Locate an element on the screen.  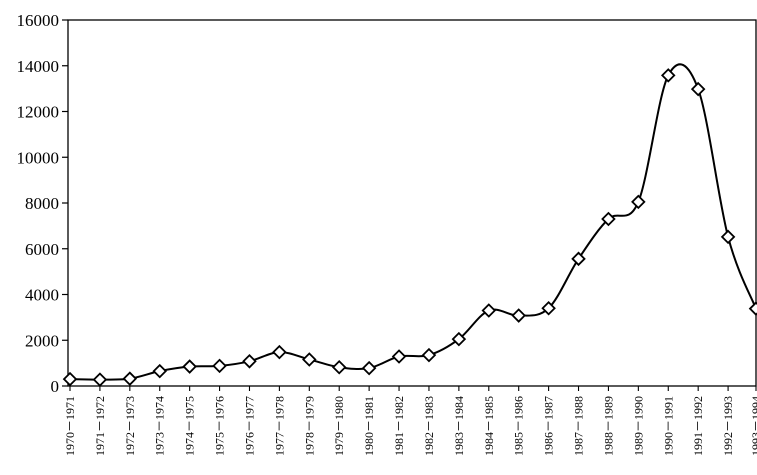
y-tick-label: 10000 is located at coordinates (38, 157).